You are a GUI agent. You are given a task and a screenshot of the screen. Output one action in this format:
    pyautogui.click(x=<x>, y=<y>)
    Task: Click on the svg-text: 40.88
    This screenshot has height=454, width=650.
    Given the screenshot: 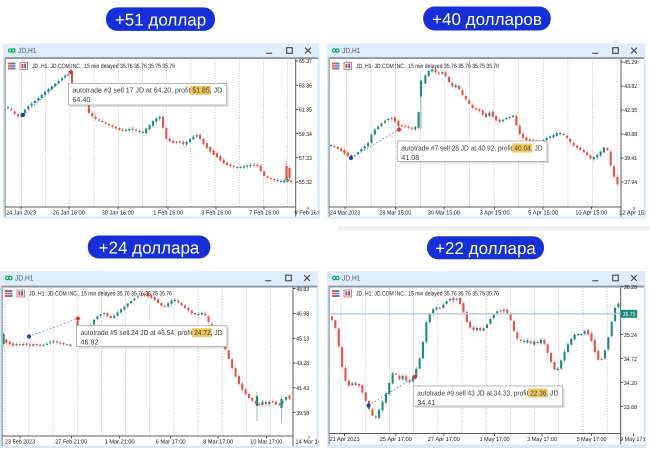 What is the action you would take?
    pyautogui.click(x=631, y=134)
    